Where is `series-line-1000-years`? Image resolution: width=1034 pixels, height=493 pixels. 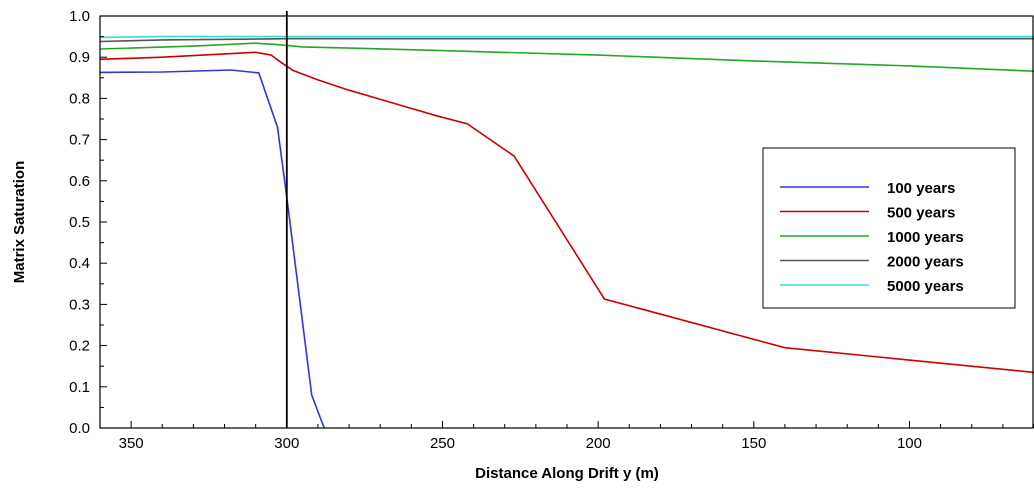 series-line-1000-years is located at coordinates (567, 57).